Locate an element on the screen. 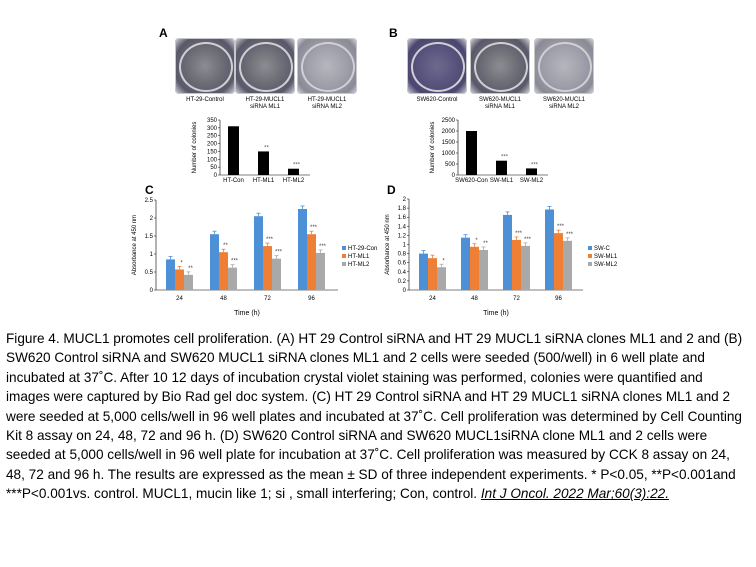 The height and width of the screenshot is (567, 756). bar-ht-ml2 is located at coordinates (293, 171).